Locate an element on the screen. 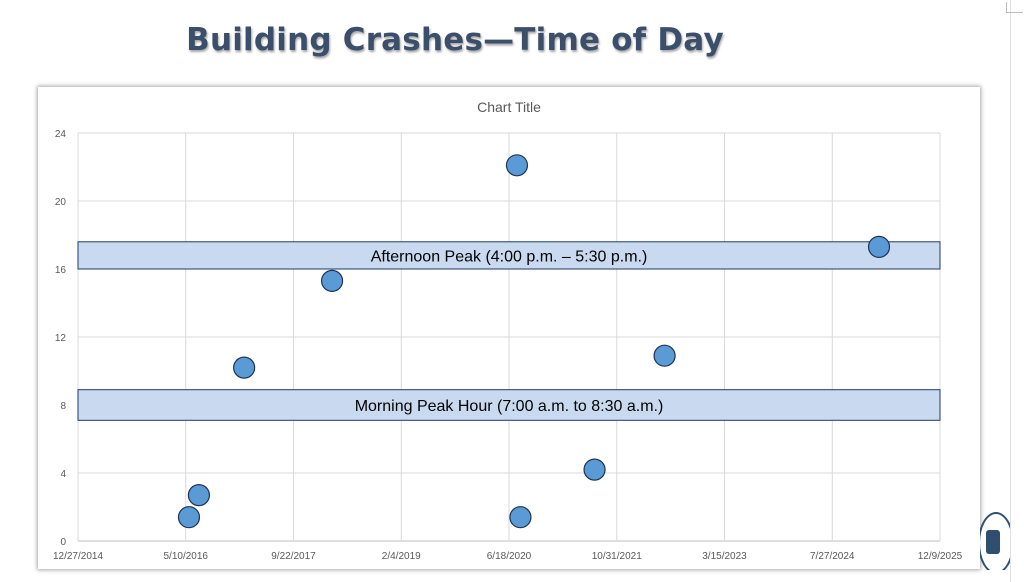 This screenshot has width=1024, height=582. x-tick-label: 12/27/2014 is located at coordinates (78, 556).